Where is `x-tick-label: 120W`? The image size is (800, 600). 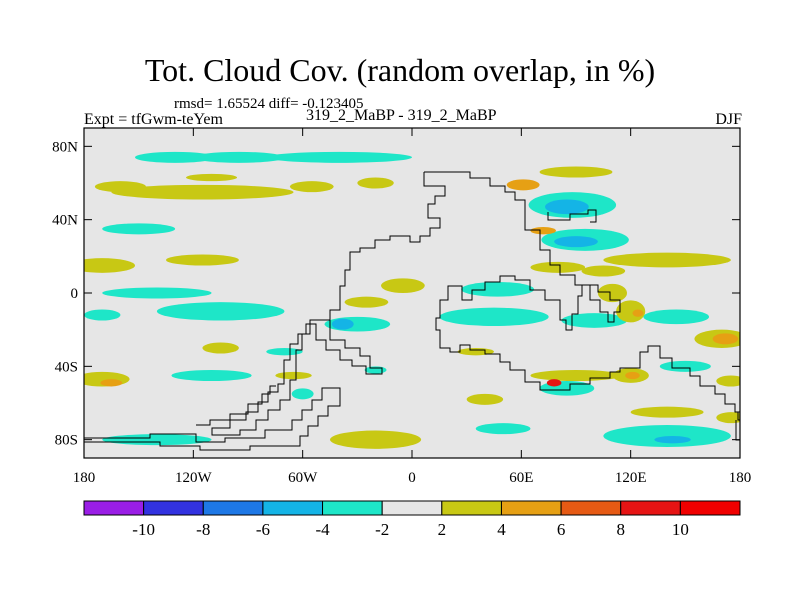
x-tick-label: 120W is located at coordinates (194, 478).